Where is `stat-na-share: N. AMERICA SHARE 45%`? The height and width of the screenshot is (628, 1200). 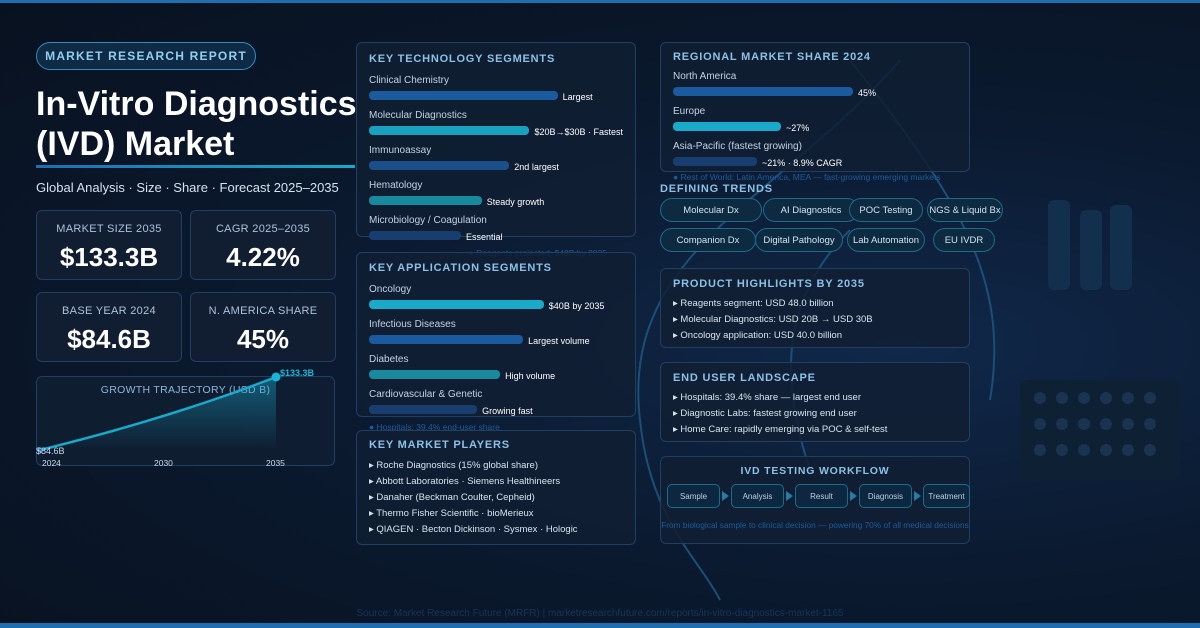
stat-na-share: N. AMERICA SHARE 45% is located at coordinates (263, 327).